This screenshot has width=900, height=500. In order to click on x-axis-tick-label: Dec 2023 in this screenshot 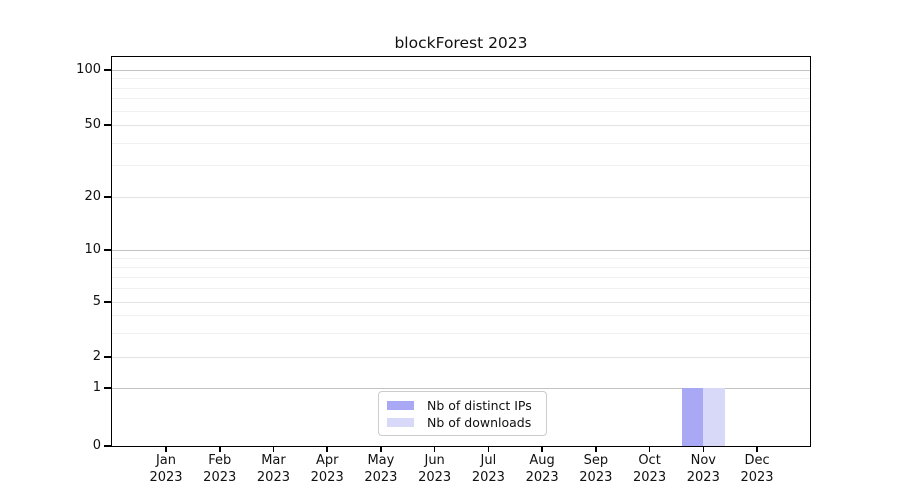, I will do `click(757, 469)`.